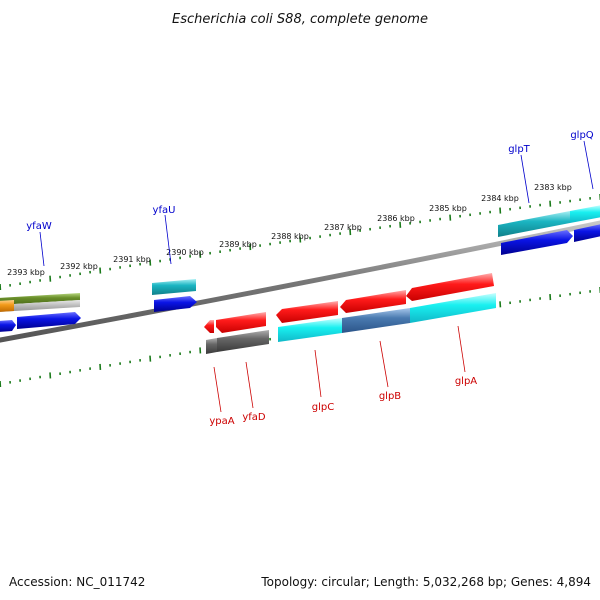 Image resolution: width=600 pixels, height=600 pixels. I want to click on gene-label-yfaW: yfaW, so click(39, 226).